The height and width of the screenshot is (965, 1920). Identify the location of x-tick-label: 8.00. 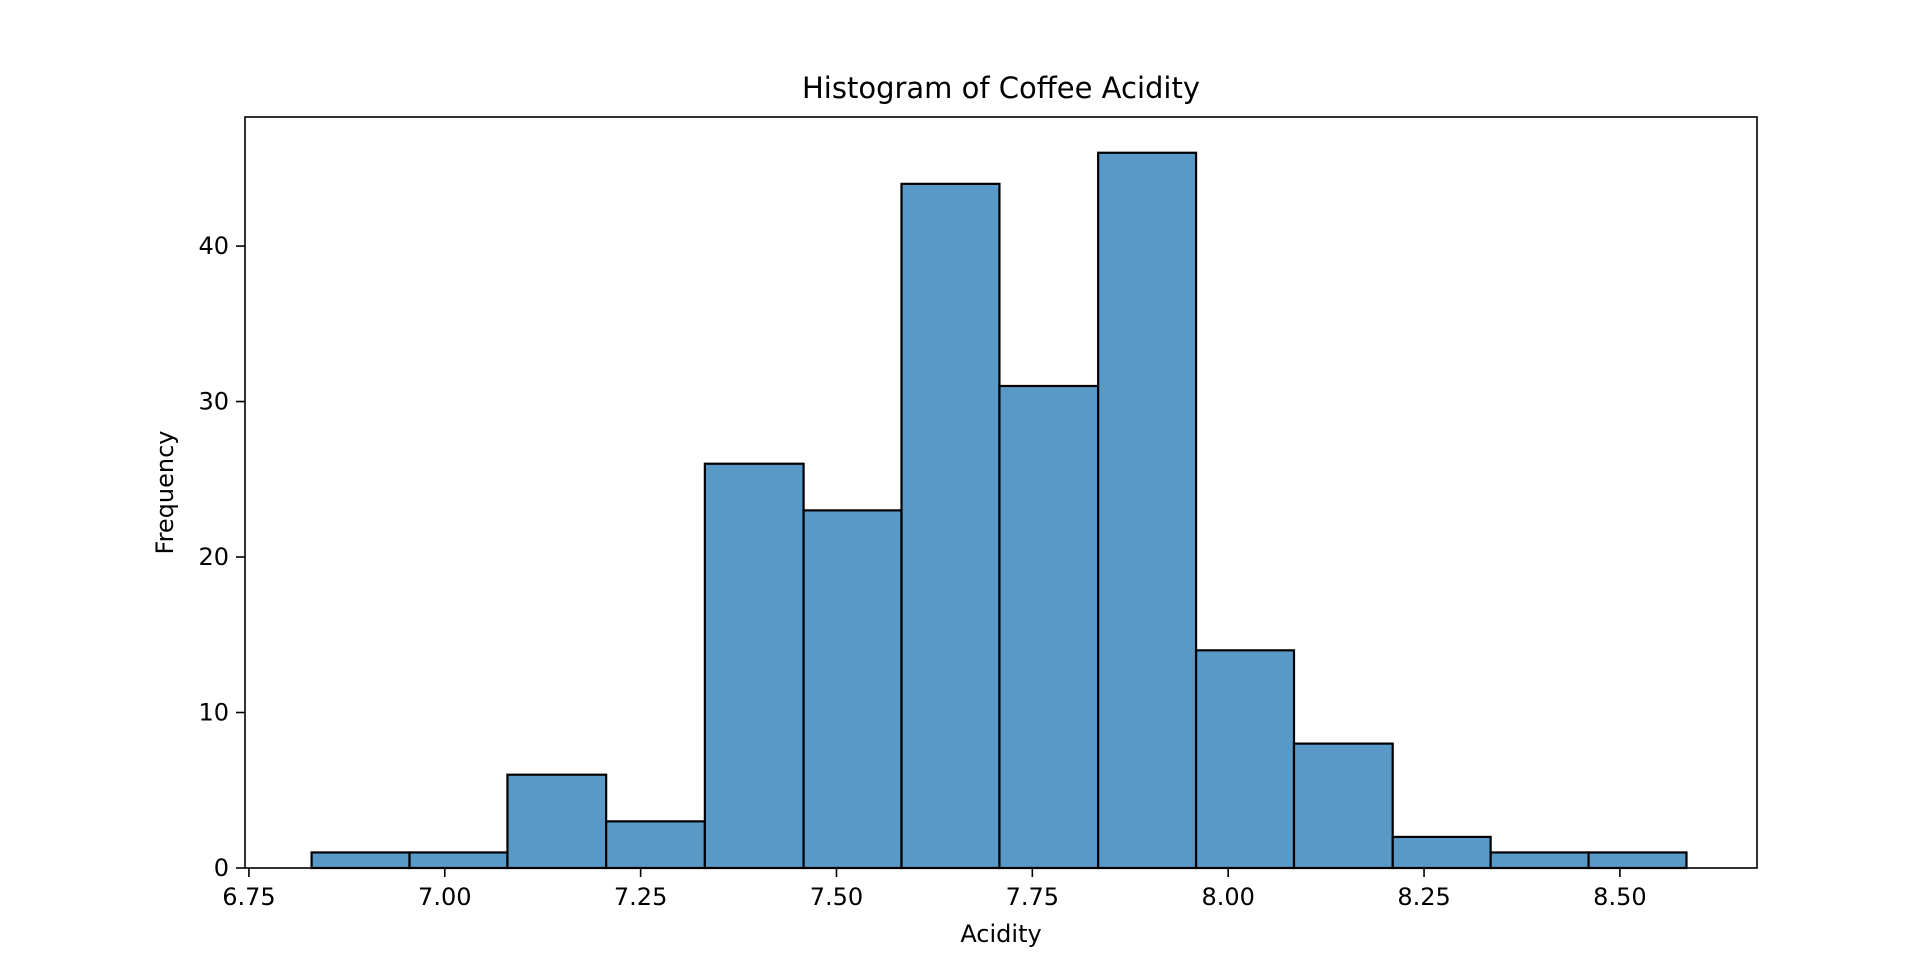
(1227, 897).